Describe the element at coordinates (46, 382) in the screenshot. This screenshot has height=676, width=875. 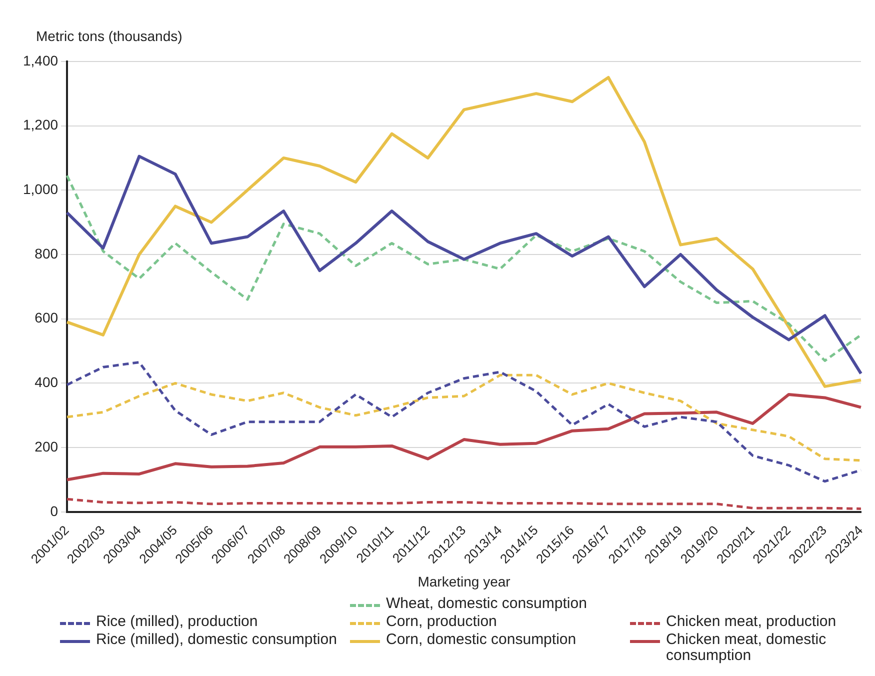
I see `y-tick-label: 400` at that location.